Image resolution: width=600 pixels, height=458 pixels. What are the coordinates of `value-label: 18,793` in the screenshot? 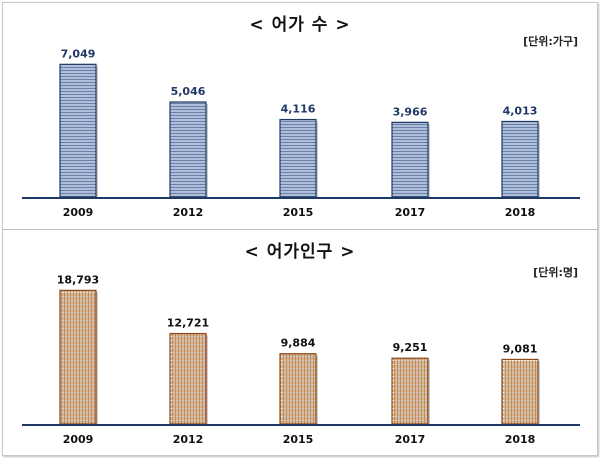 It's located at (78, 279).